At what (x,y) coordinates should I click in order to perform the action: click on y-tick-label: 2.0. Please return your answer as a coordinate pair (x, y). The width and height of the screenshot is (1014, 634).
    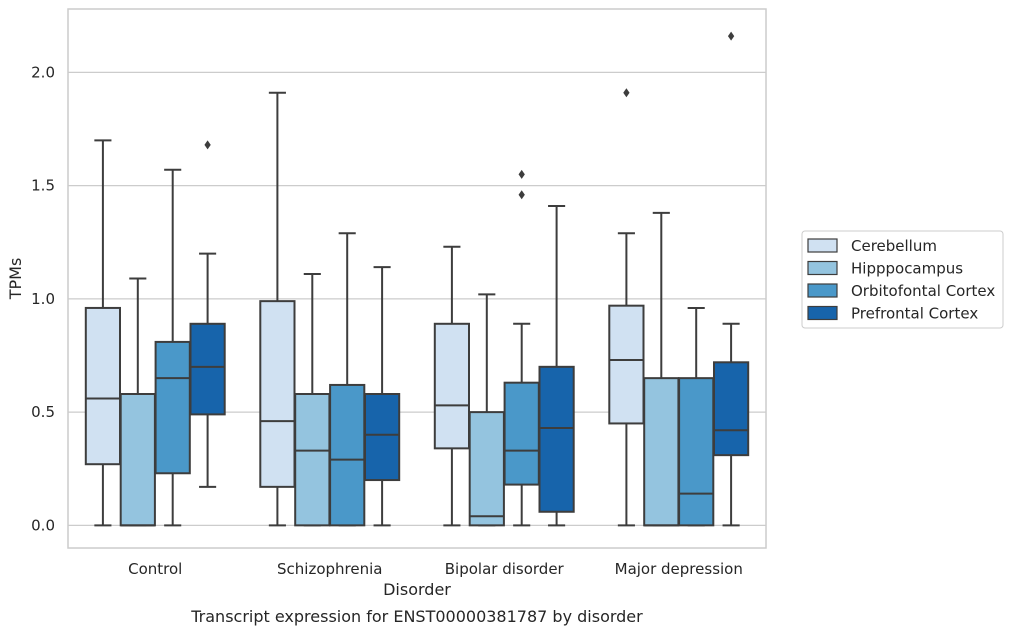
    Looking at the image, I should click on (43, 72).